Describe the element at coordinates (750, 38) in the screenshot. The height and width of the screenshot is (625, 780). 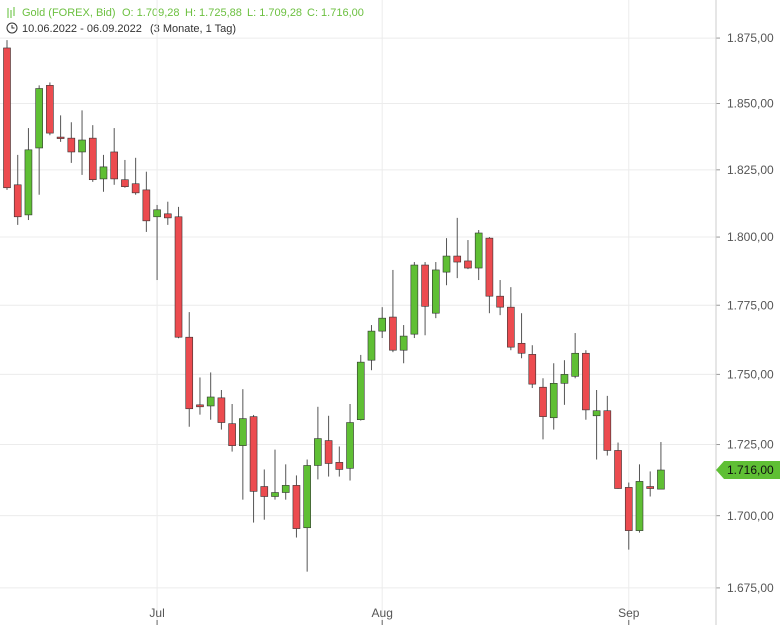
I see `y-tick-label: 1.875,00` at that location.